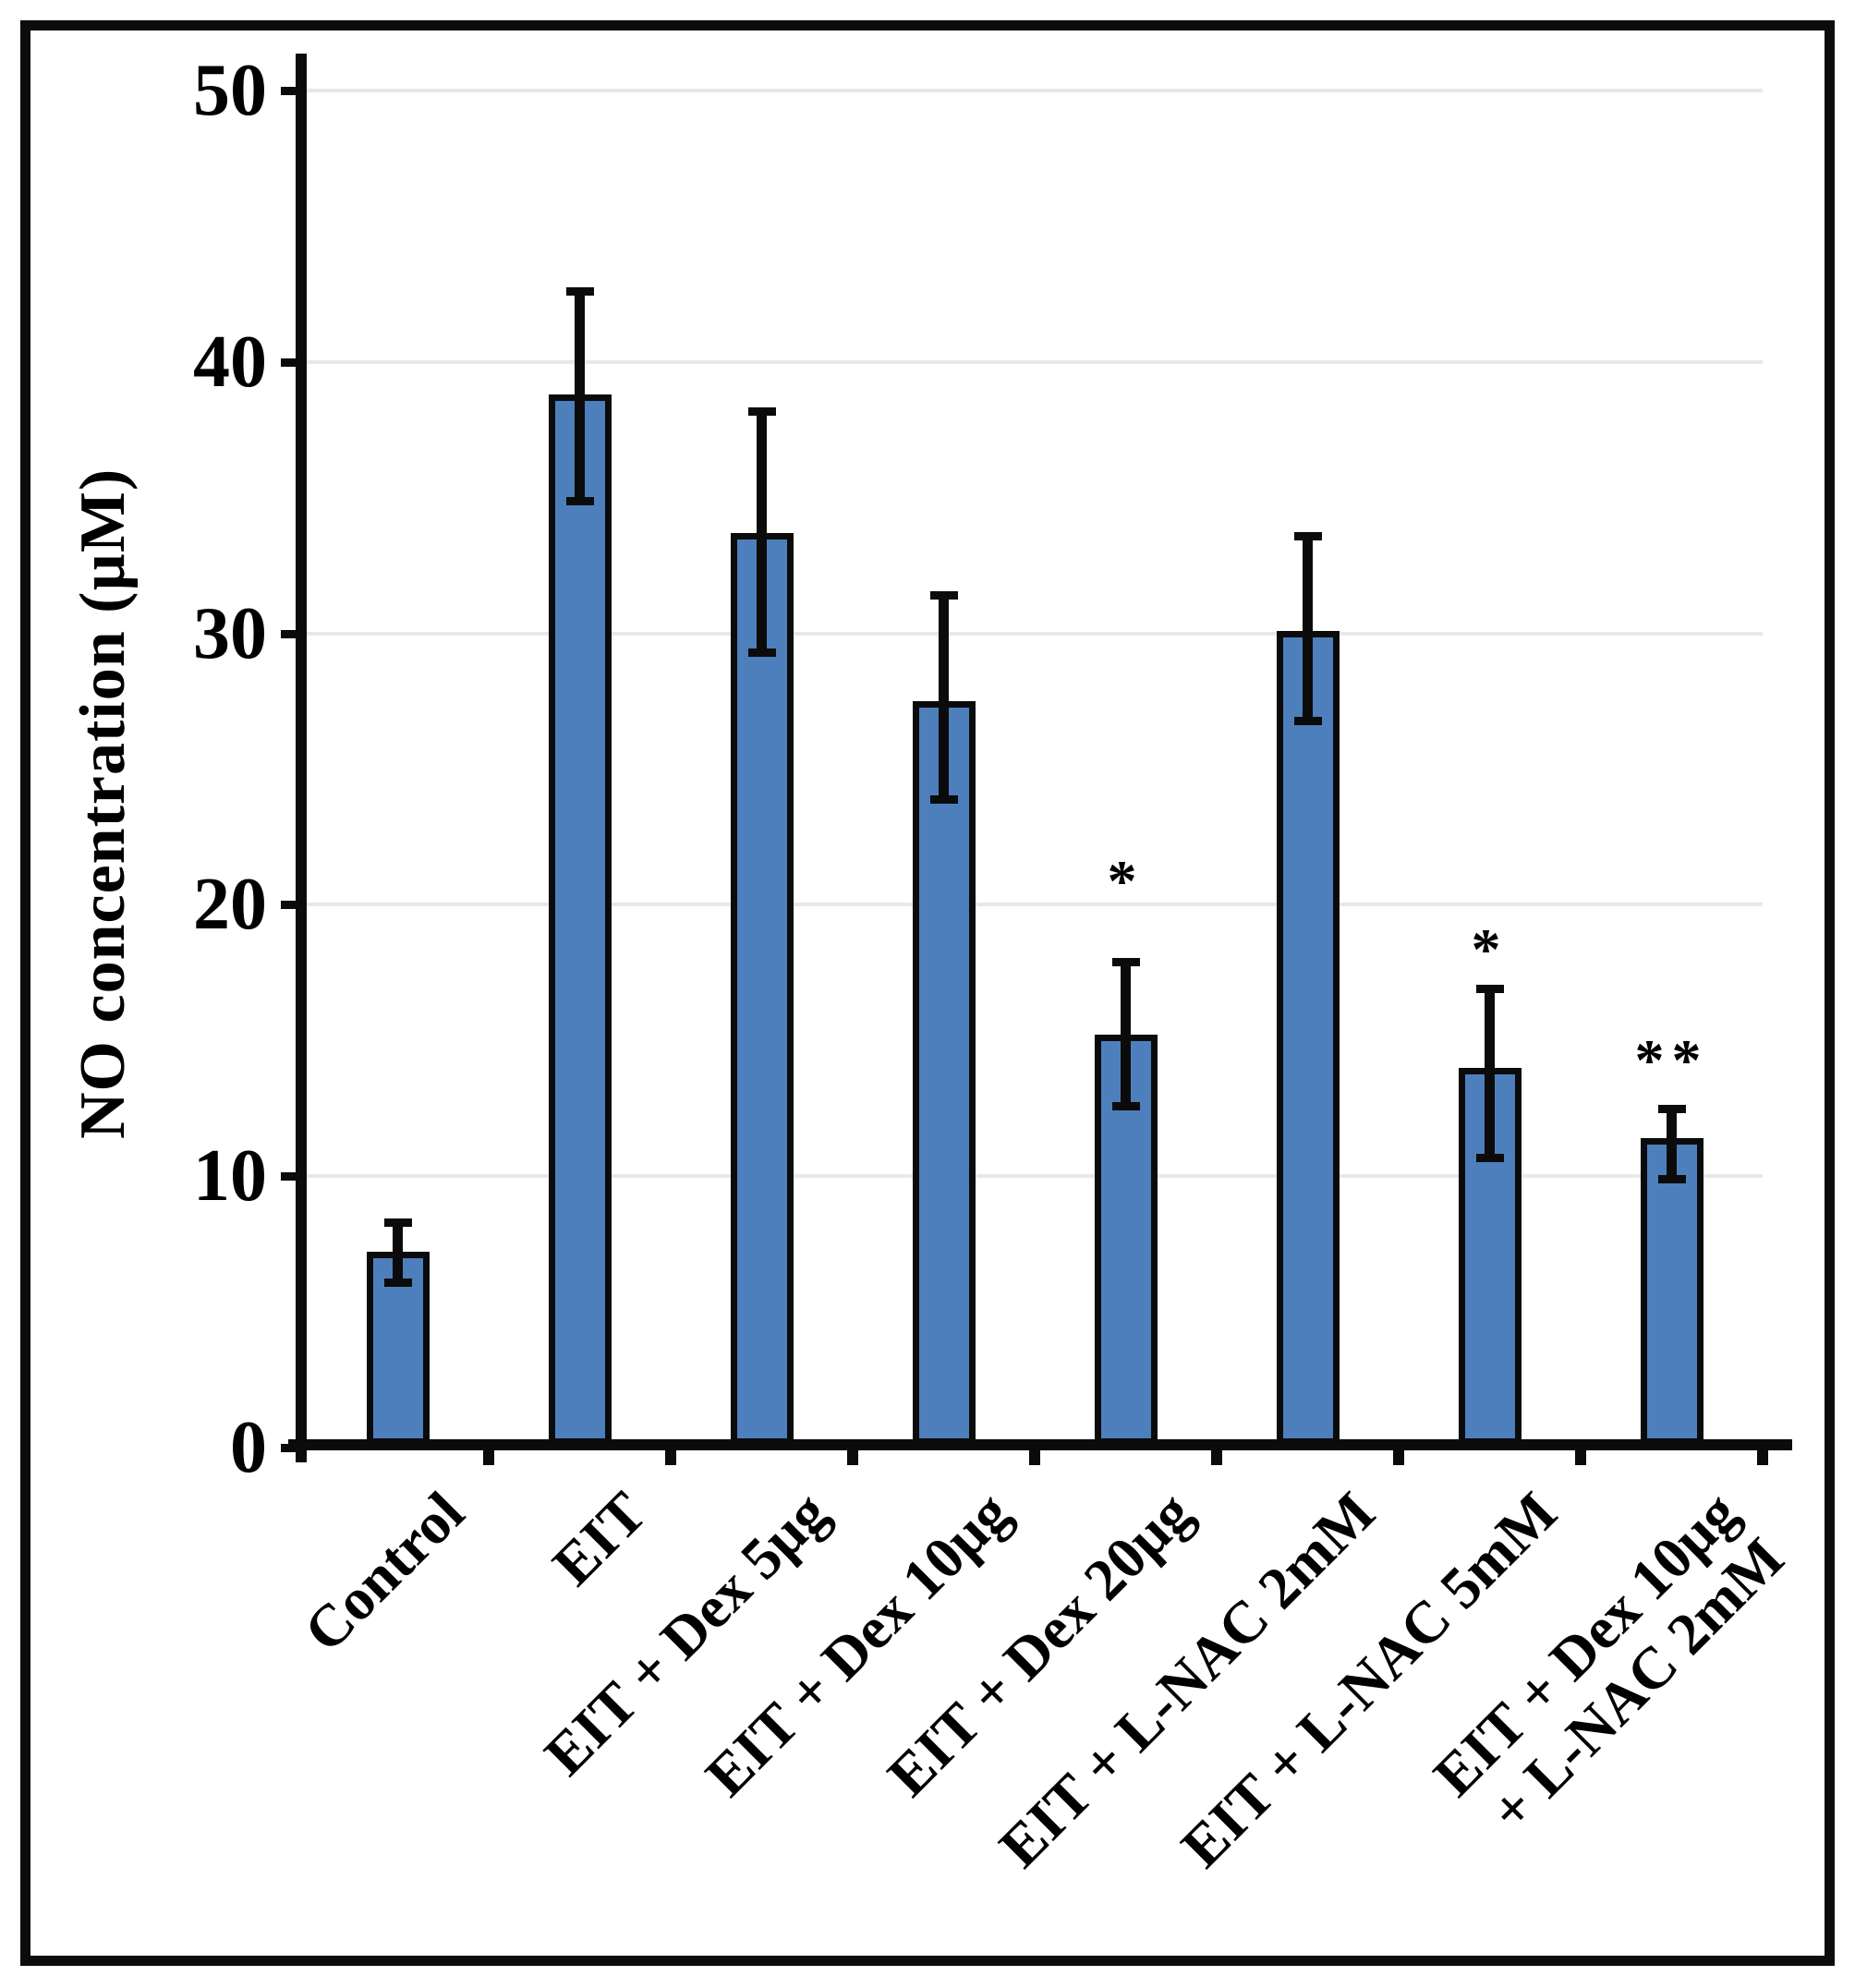  What do you see at coordinates (230, 633) in the screenshot?
I see `y-tick-label: 30` at bounding box center [230, 633].